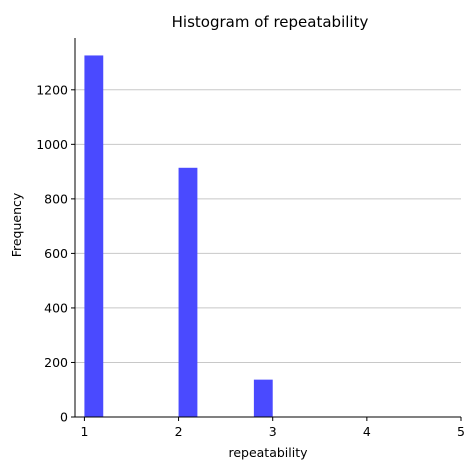 The width and height of the screenshot is (476, 470). What do you see at coordinates (56, 362) in the screenshot?
I see `y-tick-label: 200` at bounding box center [56, 362].